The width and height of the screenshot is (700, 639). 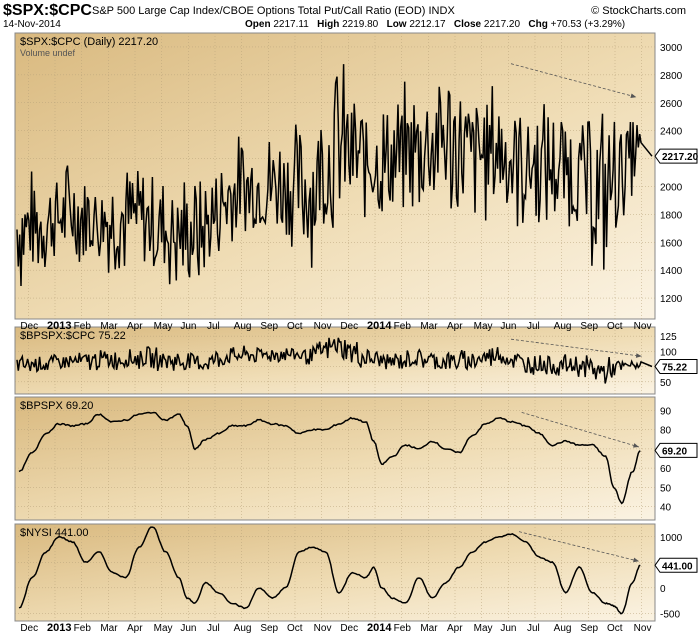 I want to click on y-tick-label: 90, so click(x=666, y=411).